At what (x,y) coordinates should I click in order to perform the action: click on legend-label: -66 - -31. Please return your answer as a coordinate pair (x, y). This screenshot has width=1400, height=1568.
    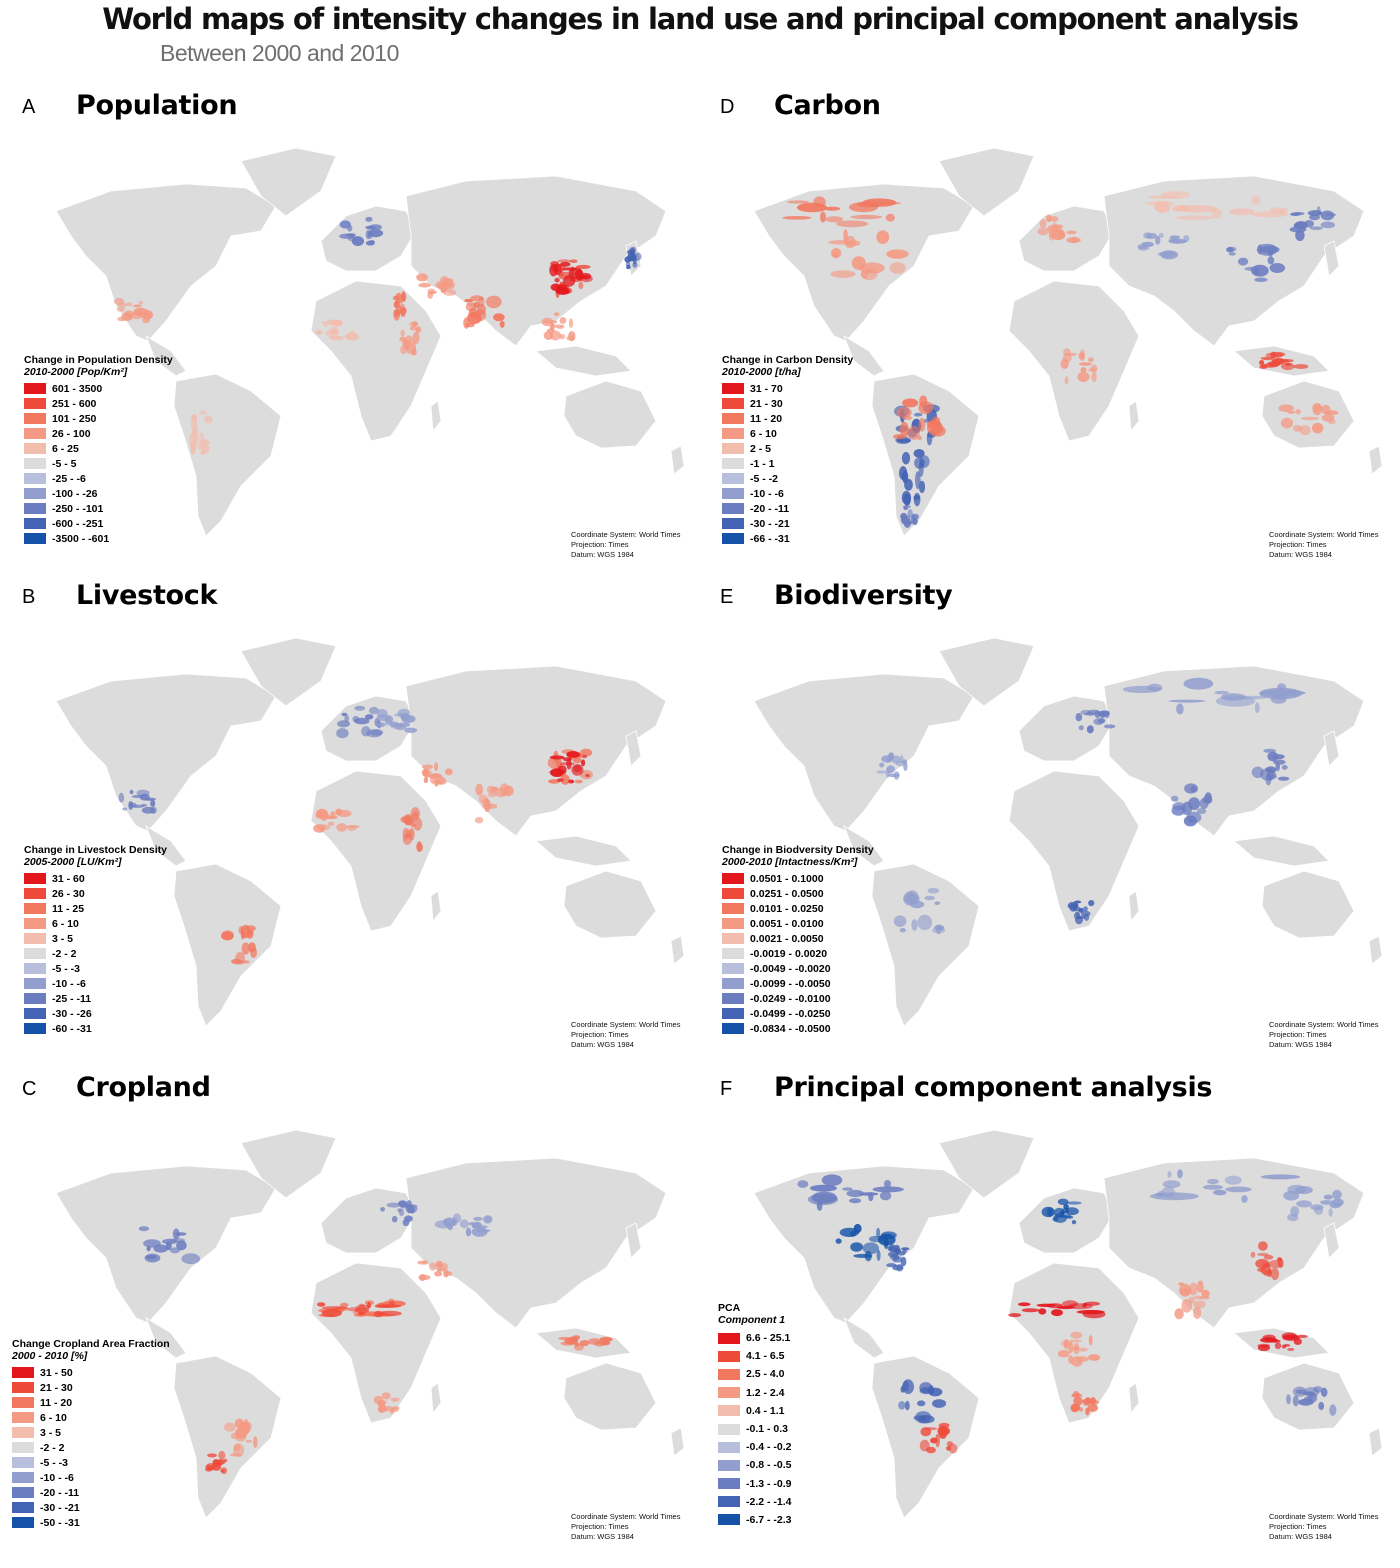
    Looking at the image, I should click on (770, 538).